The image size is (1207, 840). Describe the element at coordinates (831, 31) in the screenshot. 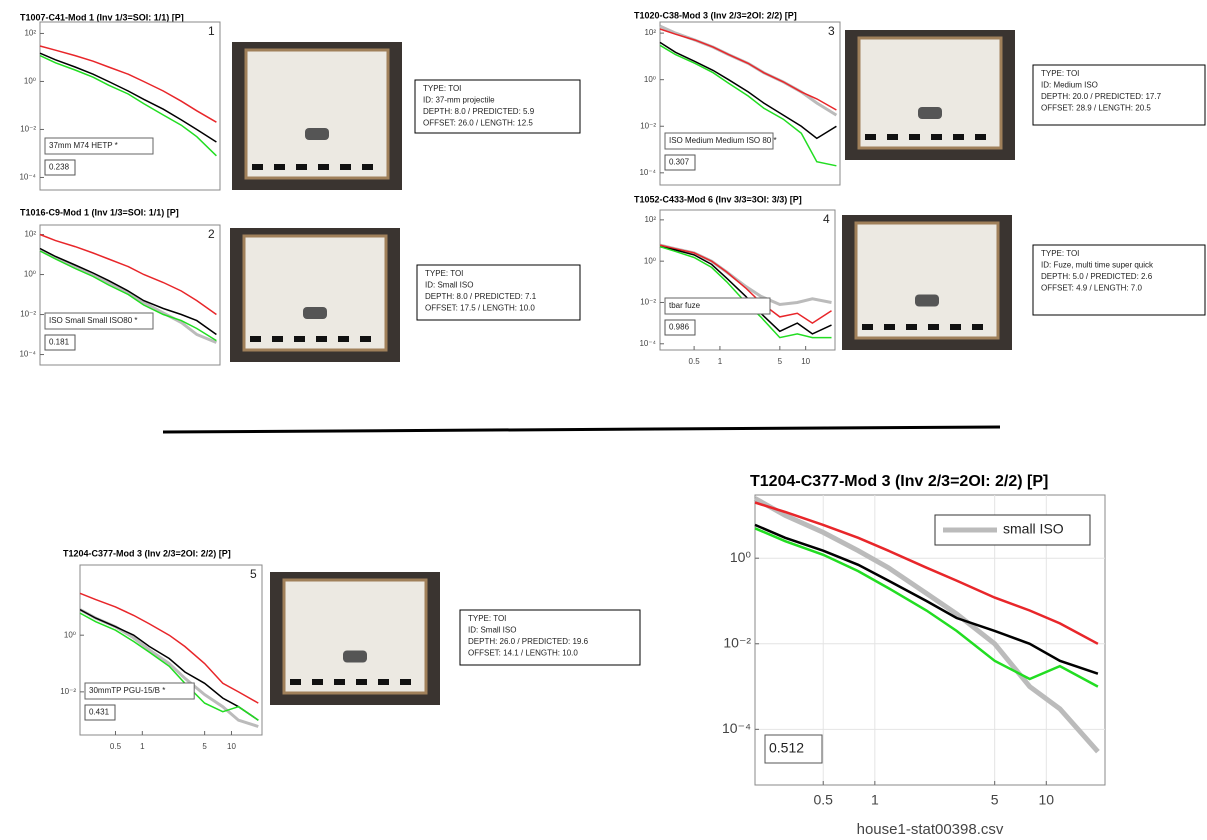

I see `panel-number: 3` at that location.